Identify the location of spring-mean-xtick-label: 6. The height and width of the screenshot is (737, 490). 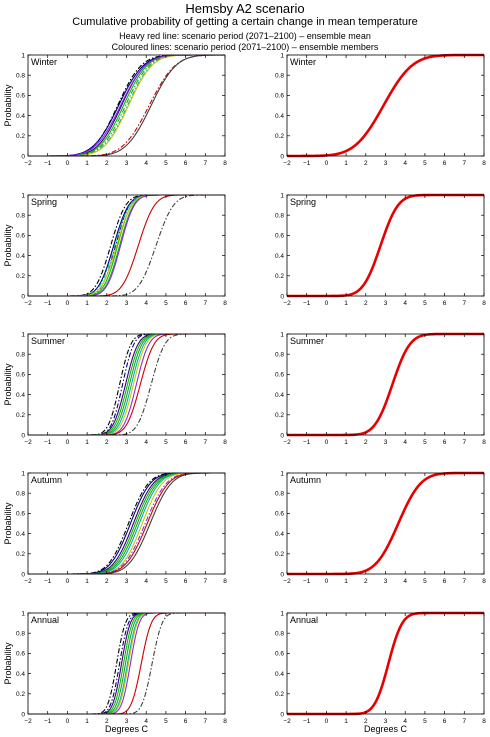
(445, 303).